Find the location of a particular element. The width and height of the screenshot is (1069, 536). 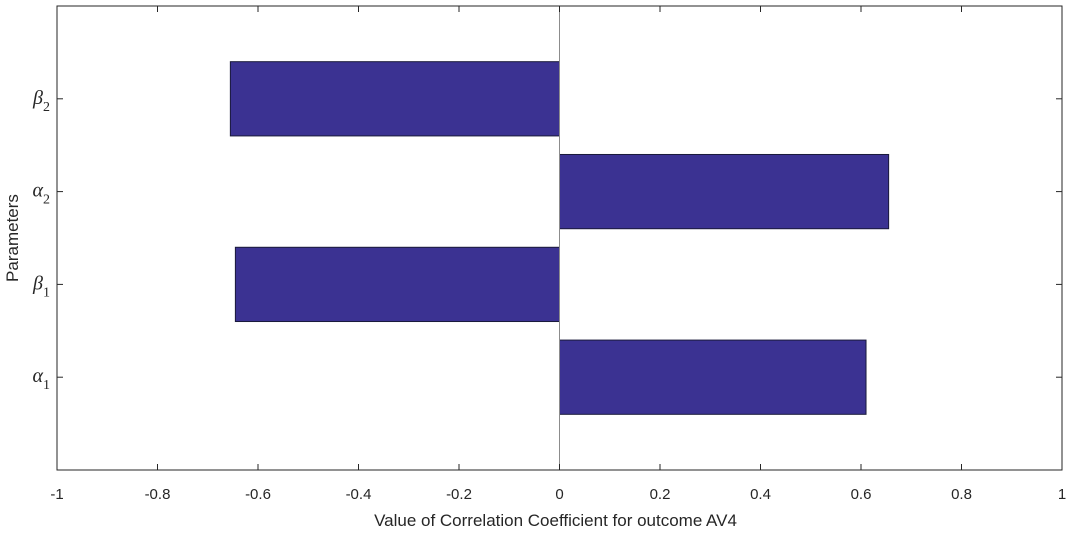

x-tick-label: -0.8 is located at coordinates (158, 494).